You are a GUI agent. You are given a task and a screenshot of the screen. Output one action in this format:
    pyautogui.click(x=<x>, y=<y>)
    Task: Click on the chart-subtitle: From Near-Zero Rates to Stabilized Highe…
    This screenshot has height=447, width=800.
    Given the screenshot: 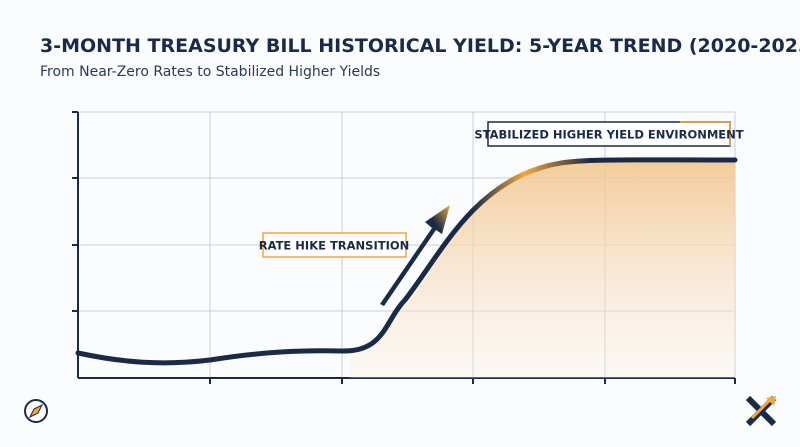 What is the action you would take?
    pyautogui.click(x=210, y=72)
    